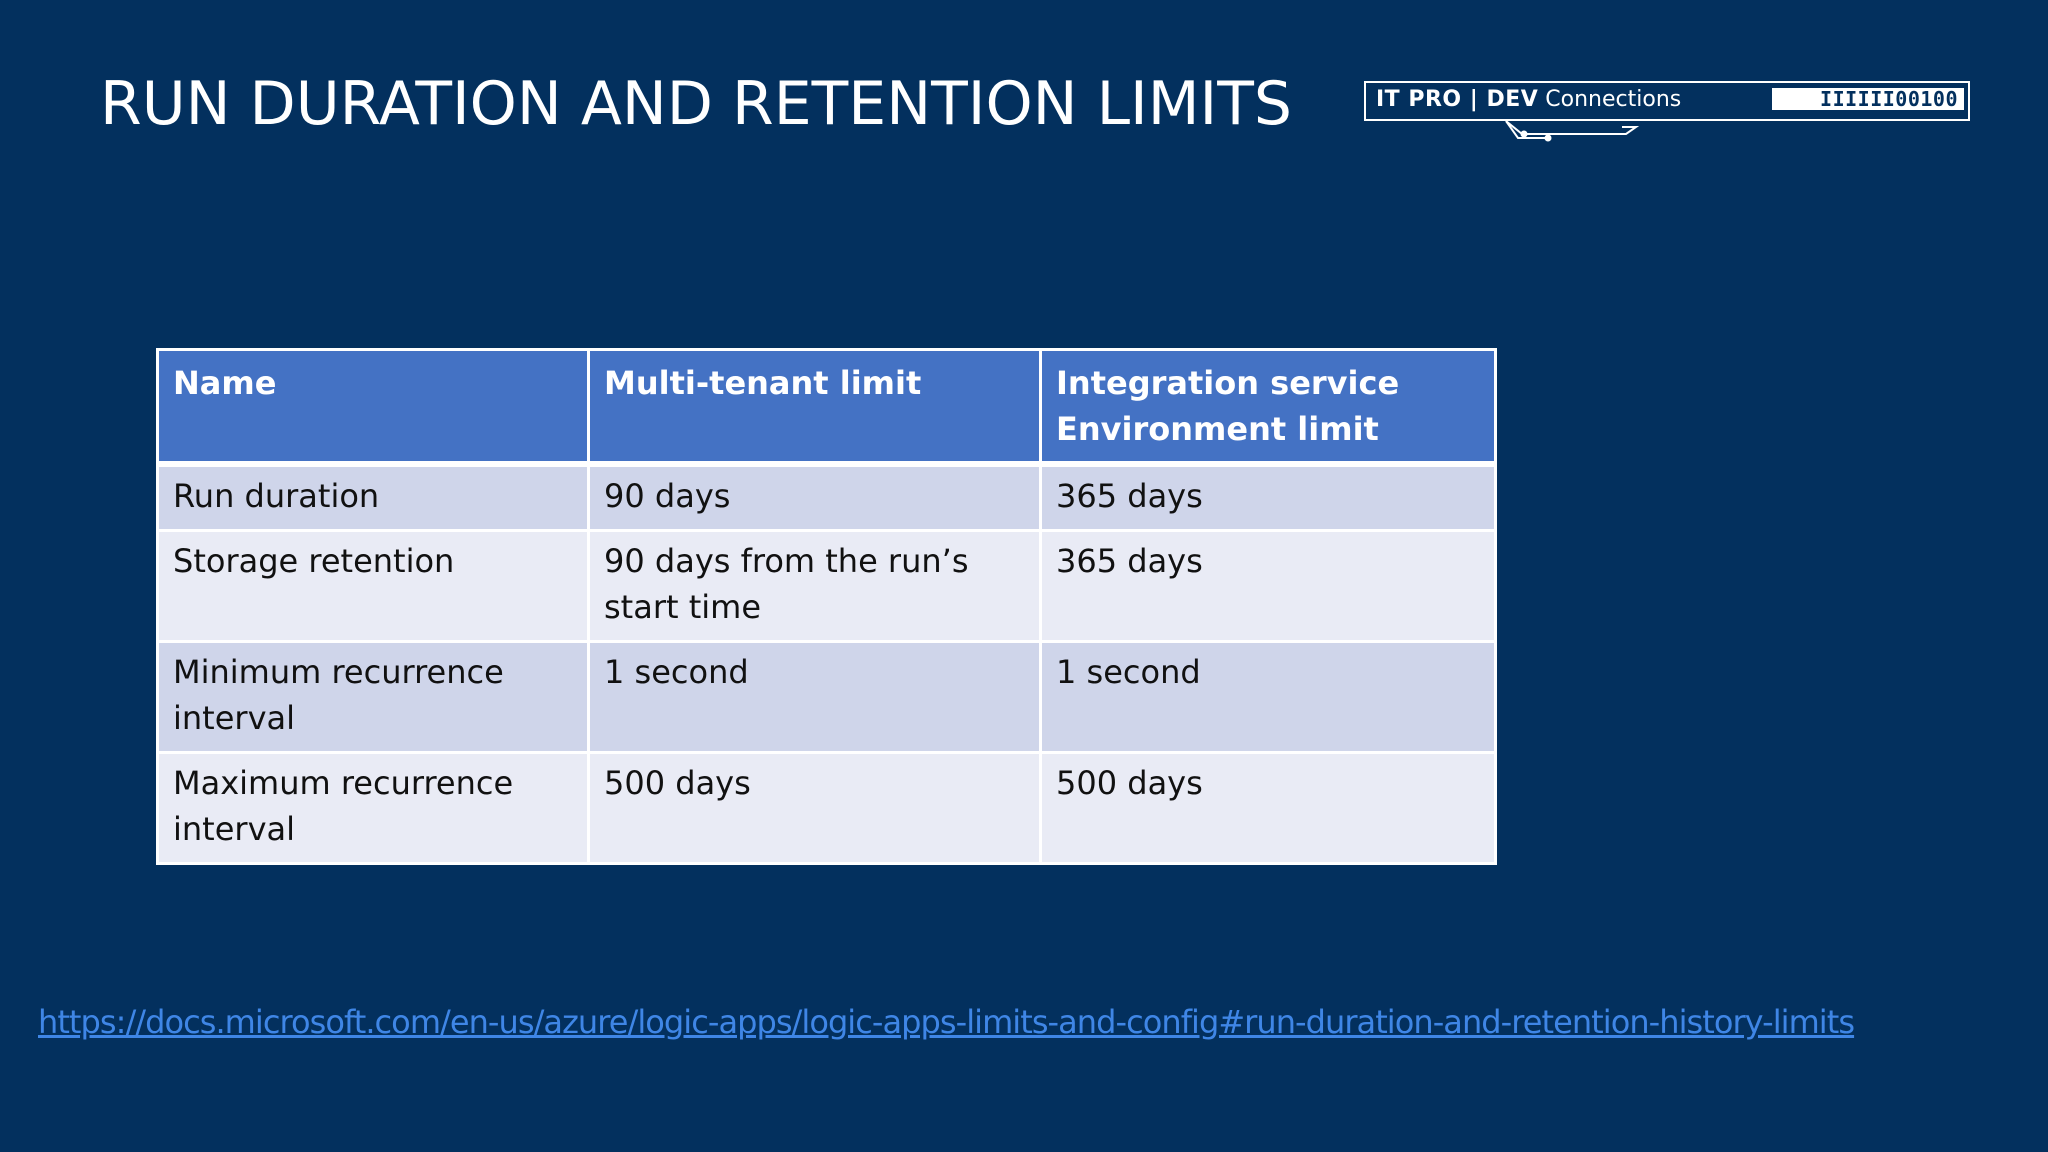  Describe the element at coordinates (373, 407) in the screenshot. I see `header-name: Name` at that location.